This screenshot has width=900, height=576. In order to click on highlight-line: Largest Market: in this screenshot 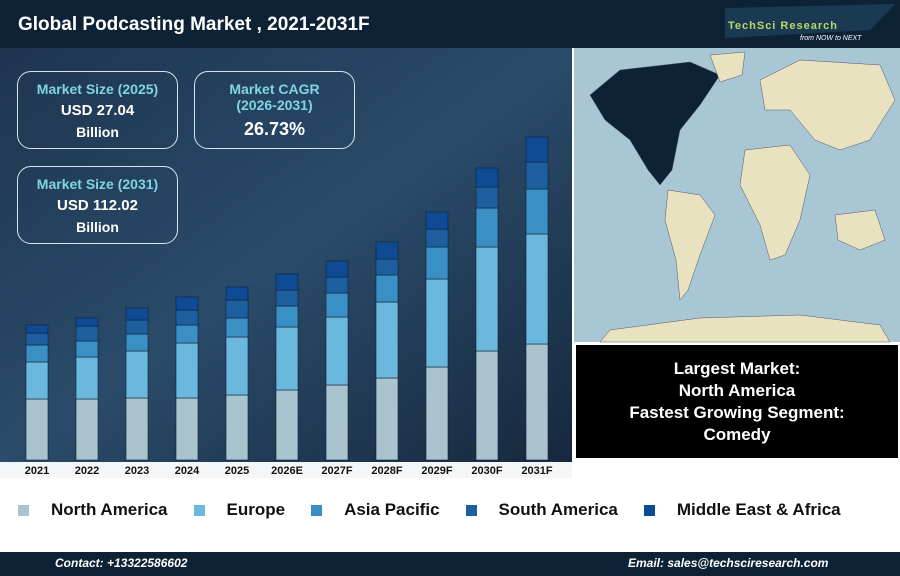, I will do `click(737, 368)`.